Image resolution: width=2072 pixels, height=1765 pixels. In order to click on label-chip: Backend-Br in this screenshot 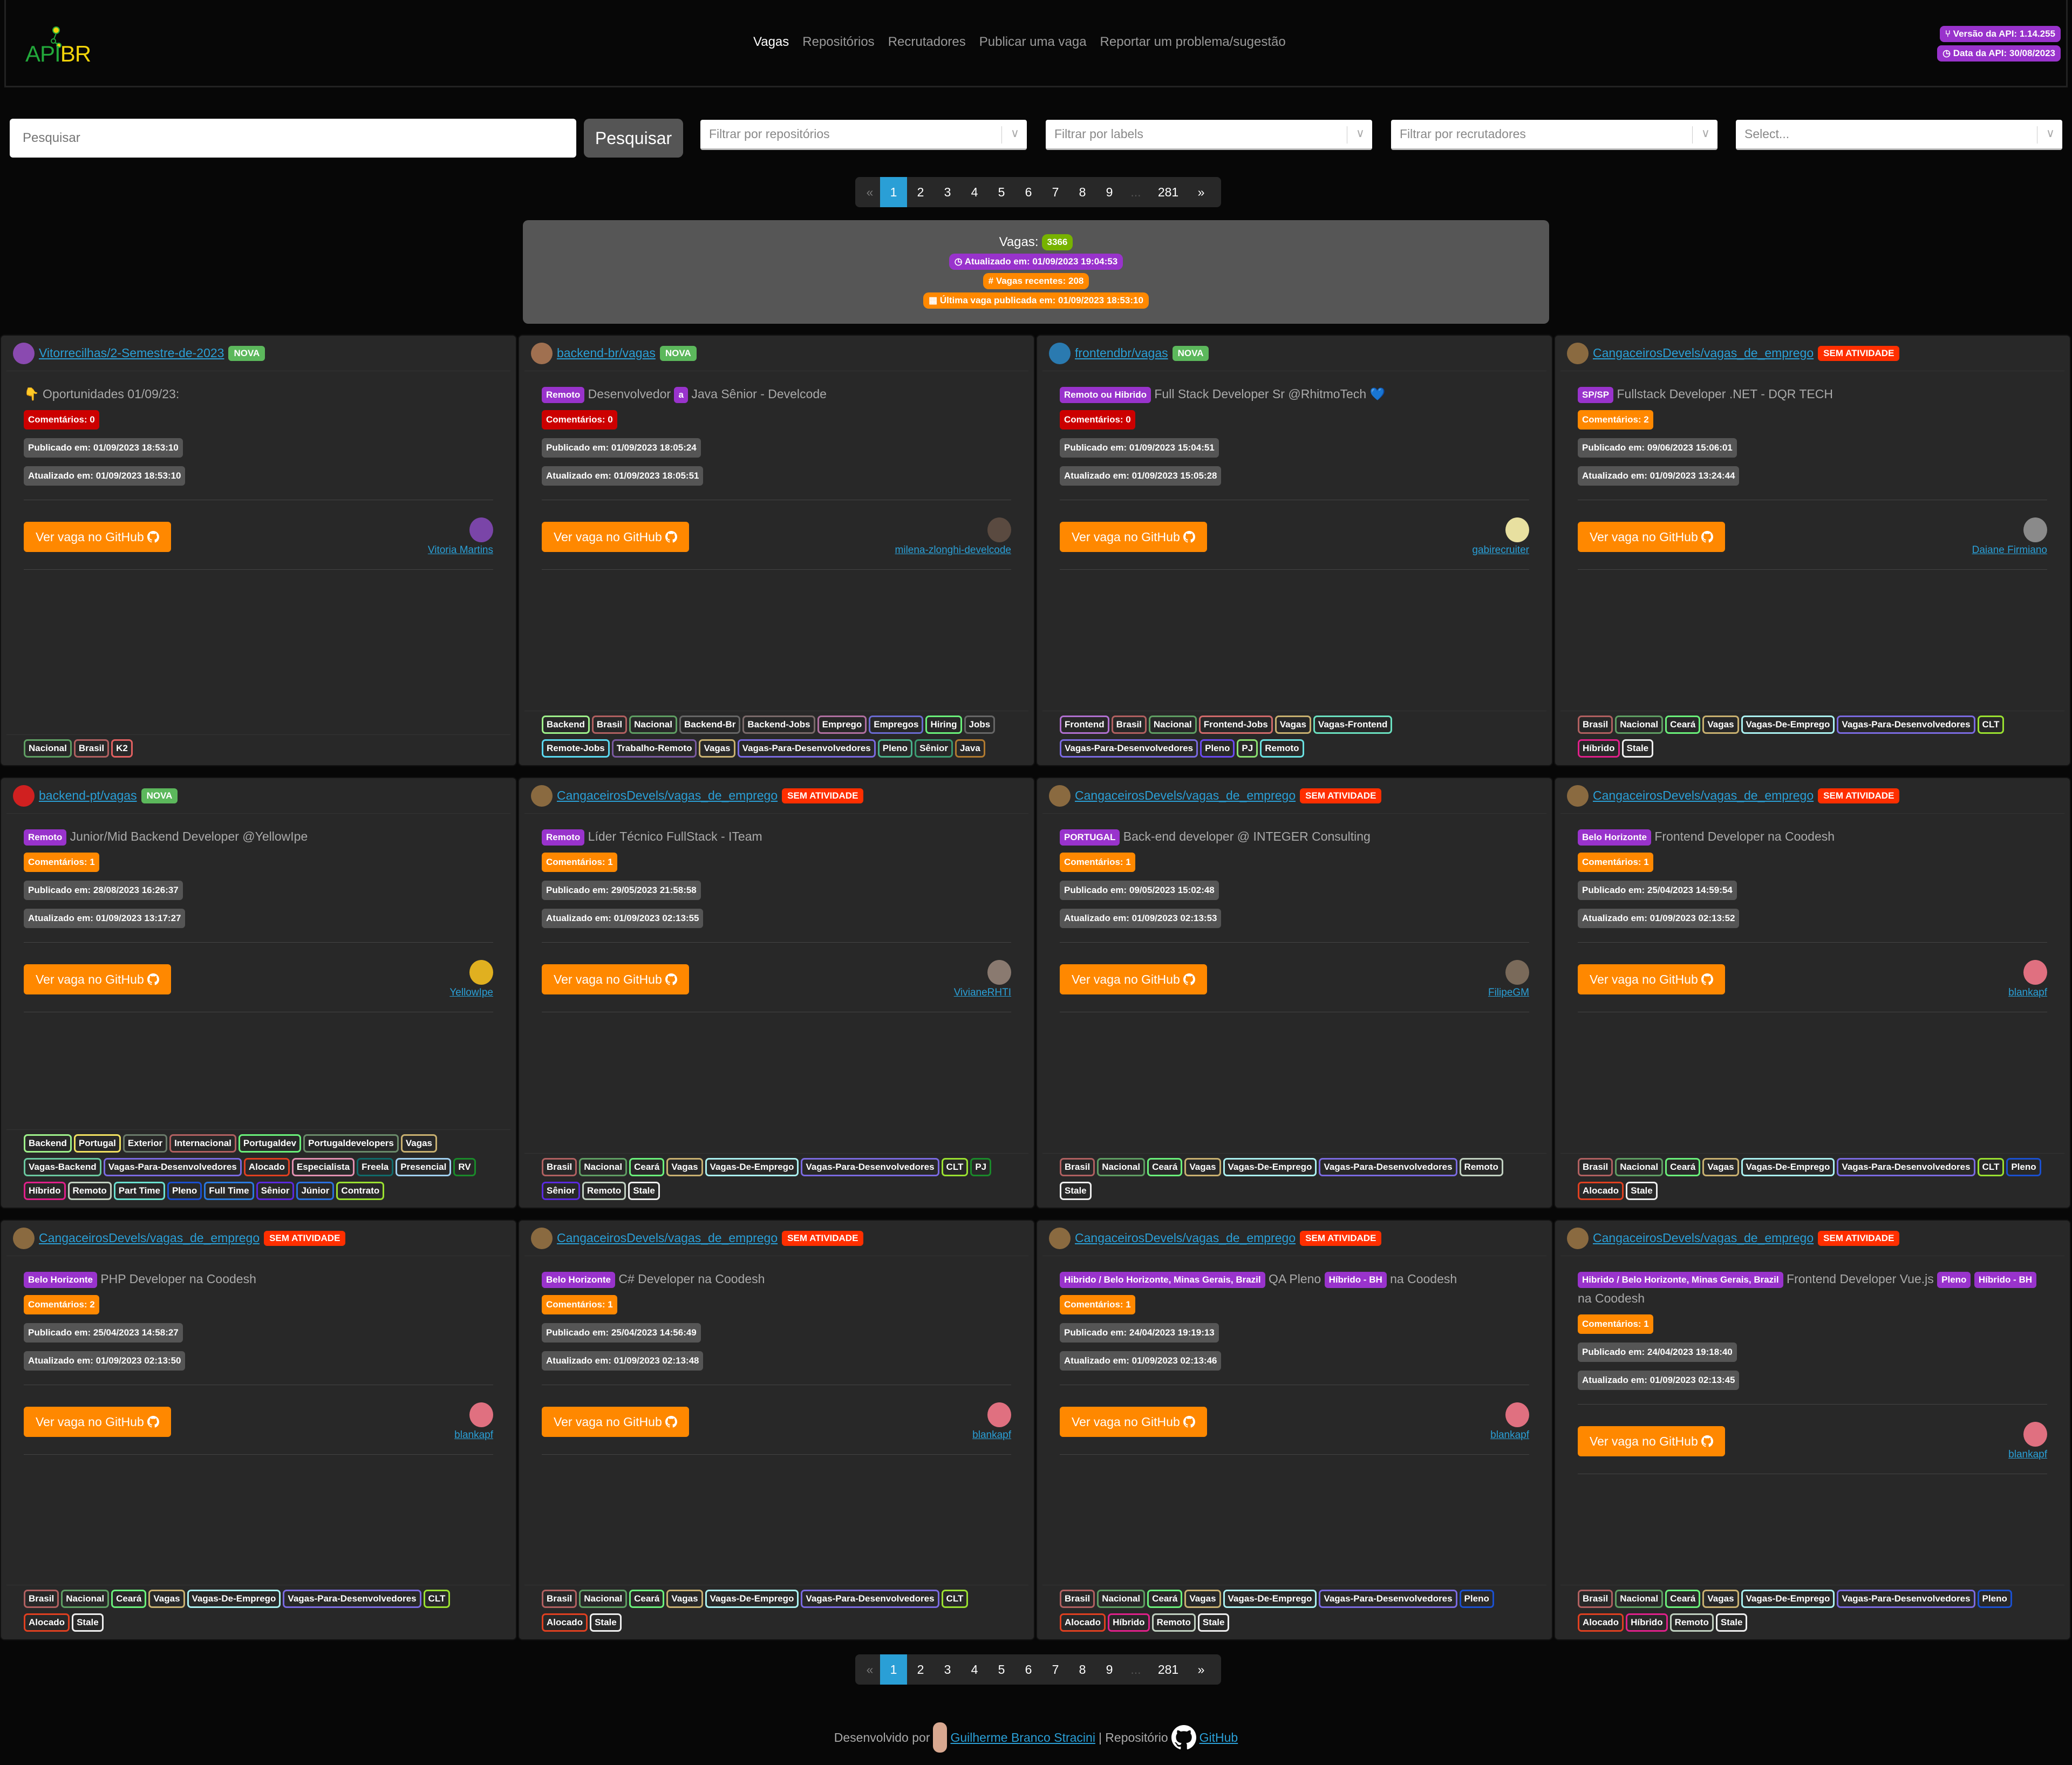, I will do `click(710, 724)`.